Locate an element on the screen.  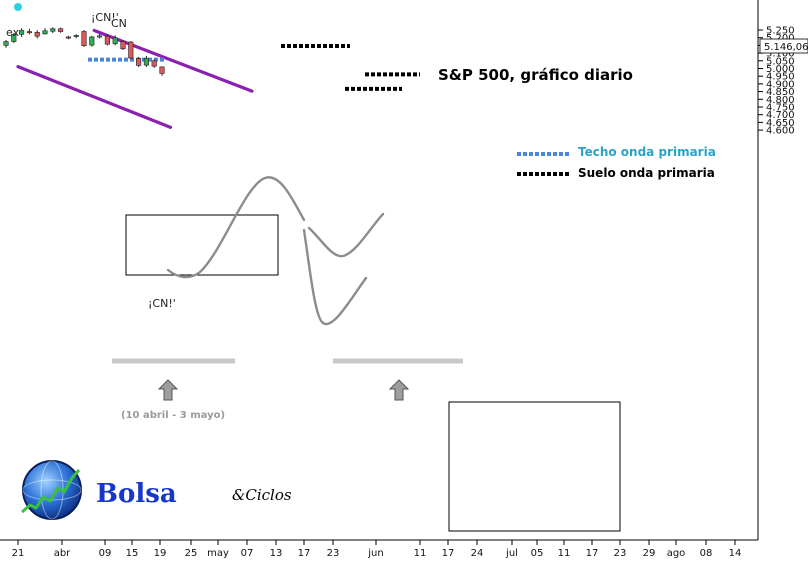
x-tick-label: 07 is located at coordinates (247, 553).